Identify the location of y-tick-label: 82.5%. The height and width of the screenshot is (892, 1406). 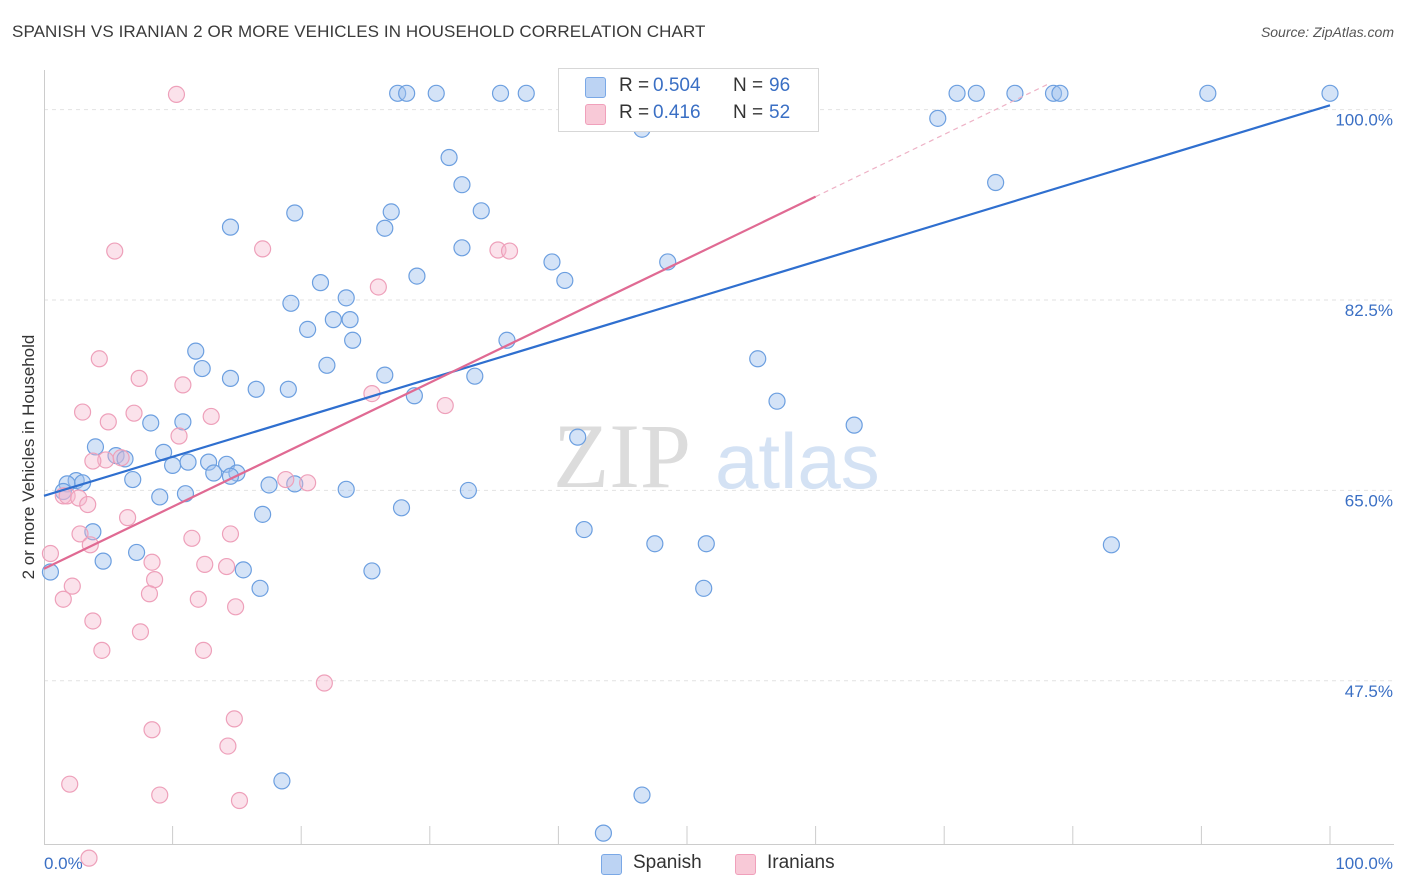
(1369, 310).